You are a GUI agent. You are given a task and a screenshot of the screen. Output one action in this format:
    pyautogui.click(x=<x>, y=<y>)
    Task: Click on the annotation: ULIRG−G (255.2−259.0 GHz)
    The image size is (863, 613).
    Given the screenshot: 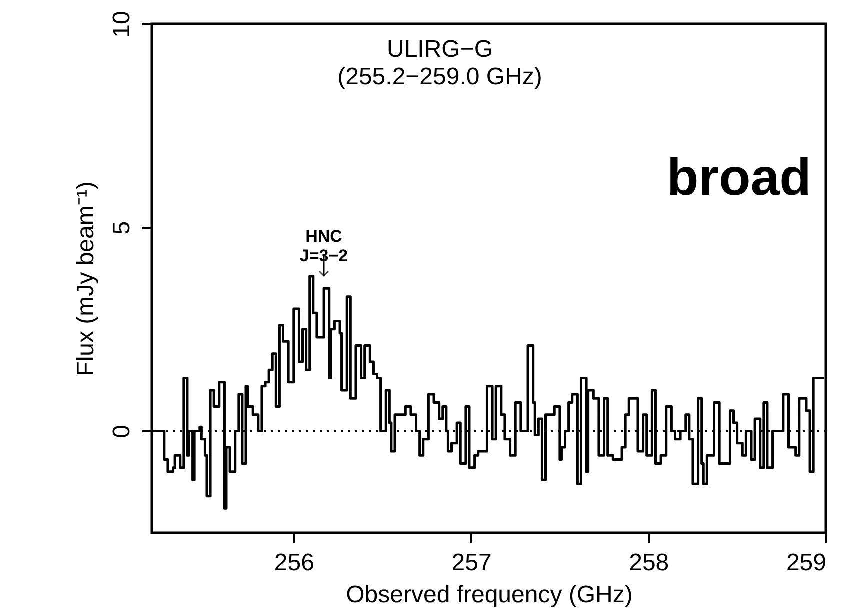 What is the action you would take?
    pyautogui.click(x=440, y=63)
    